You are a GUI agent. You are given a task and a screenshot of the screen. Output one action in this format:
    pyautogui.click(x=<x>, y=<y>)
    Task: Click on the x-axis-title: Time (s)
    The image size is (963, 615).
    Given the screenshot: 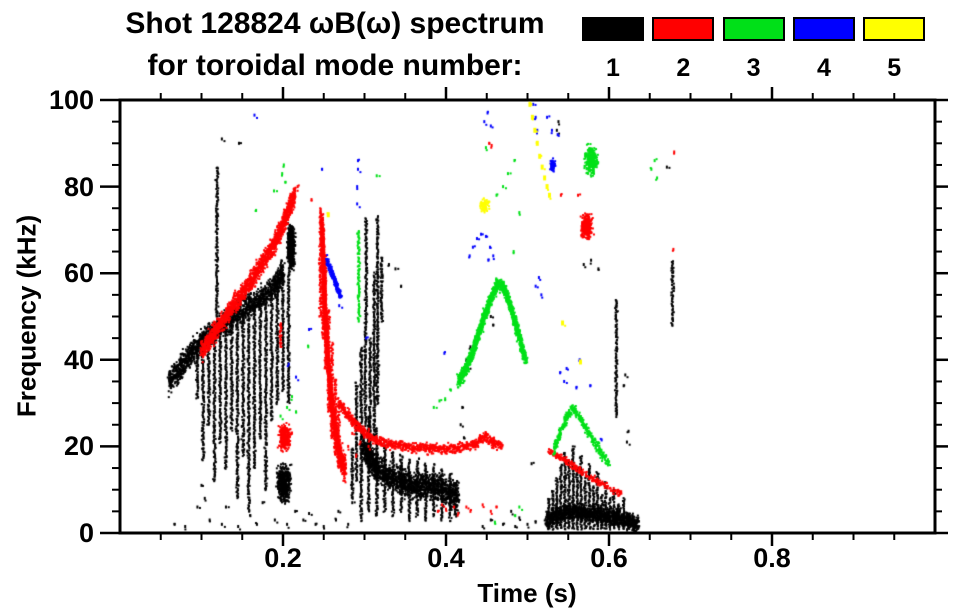 What is the action you would take?
    pyautogui.click(x=527, y=593)
    